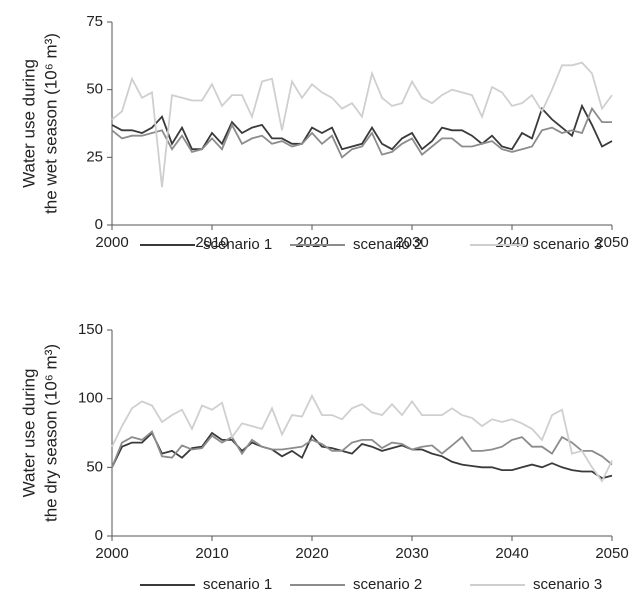  What do you see at coordinates (90, 329) in the screenshot?
I see `y-tick-label: 150` at bounding box center [90, 329].